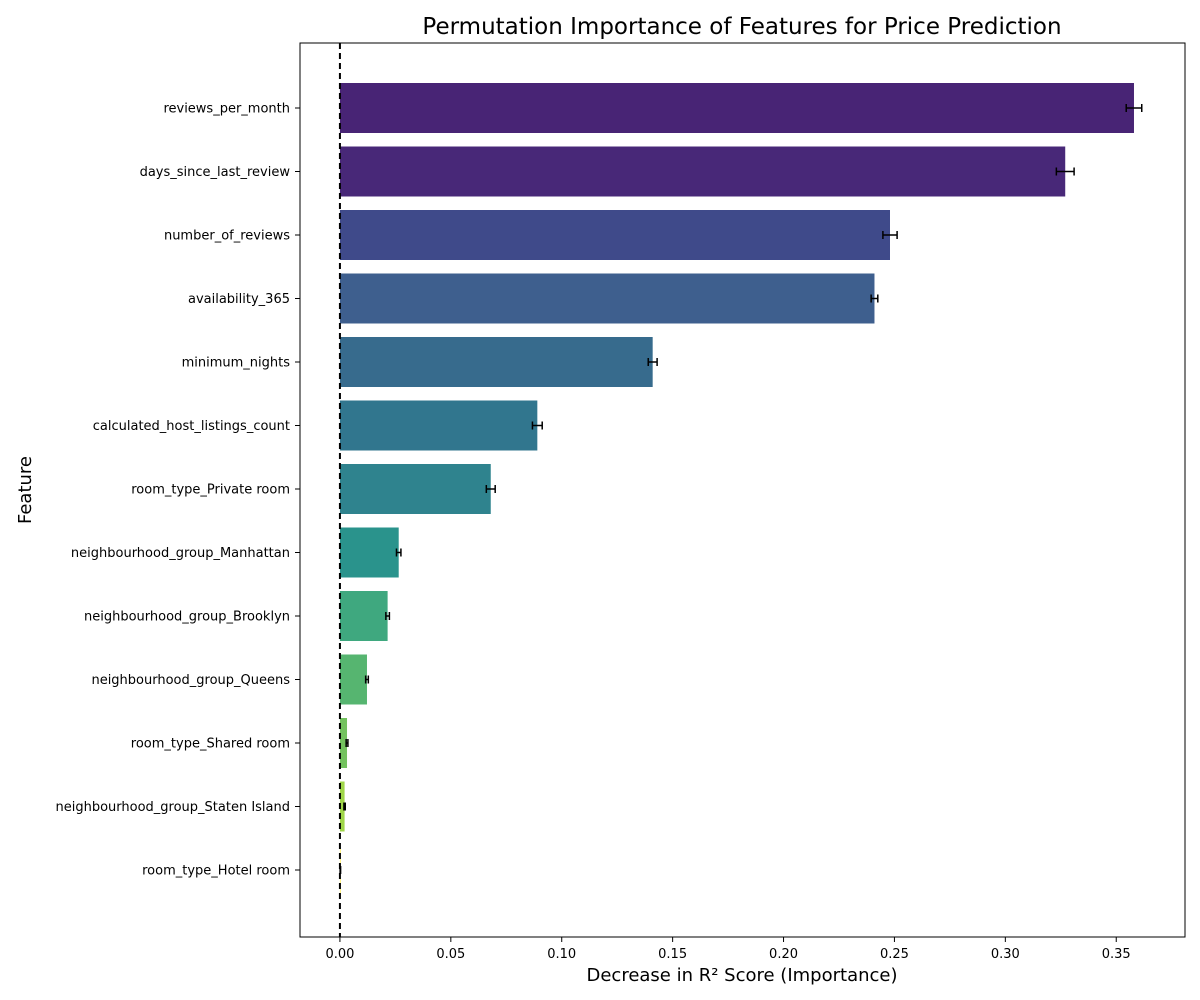  Describe the element at coordinates (210, 490) in the screenshot. I see `y-tick-label: room_type_Private room` at that location.